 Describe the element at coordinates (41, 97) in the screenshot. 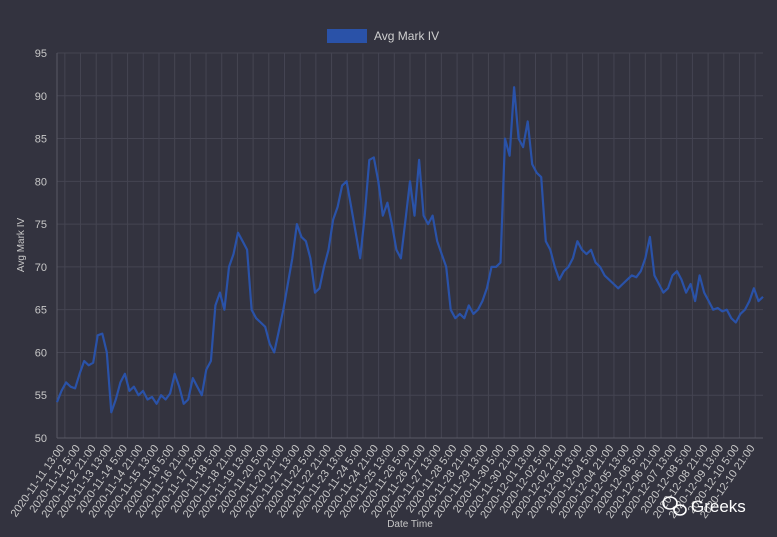

I see `y-tick-label: 90` at that location.